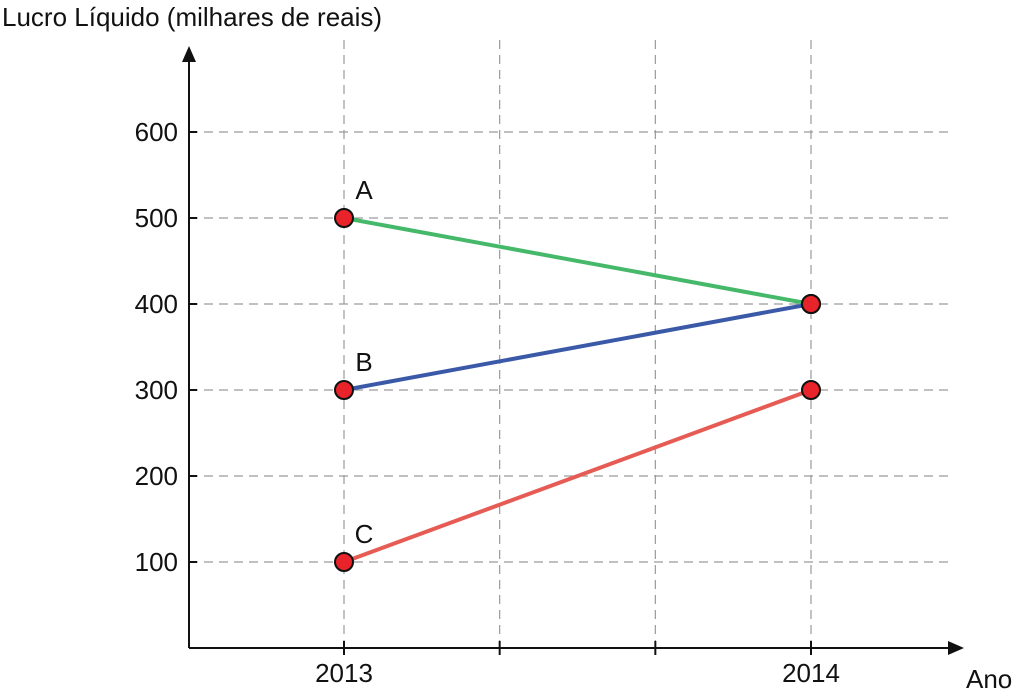 The width and height of the screenshot is (1019, 696). I want to click on point-labels: A B C, so click(364, 362).